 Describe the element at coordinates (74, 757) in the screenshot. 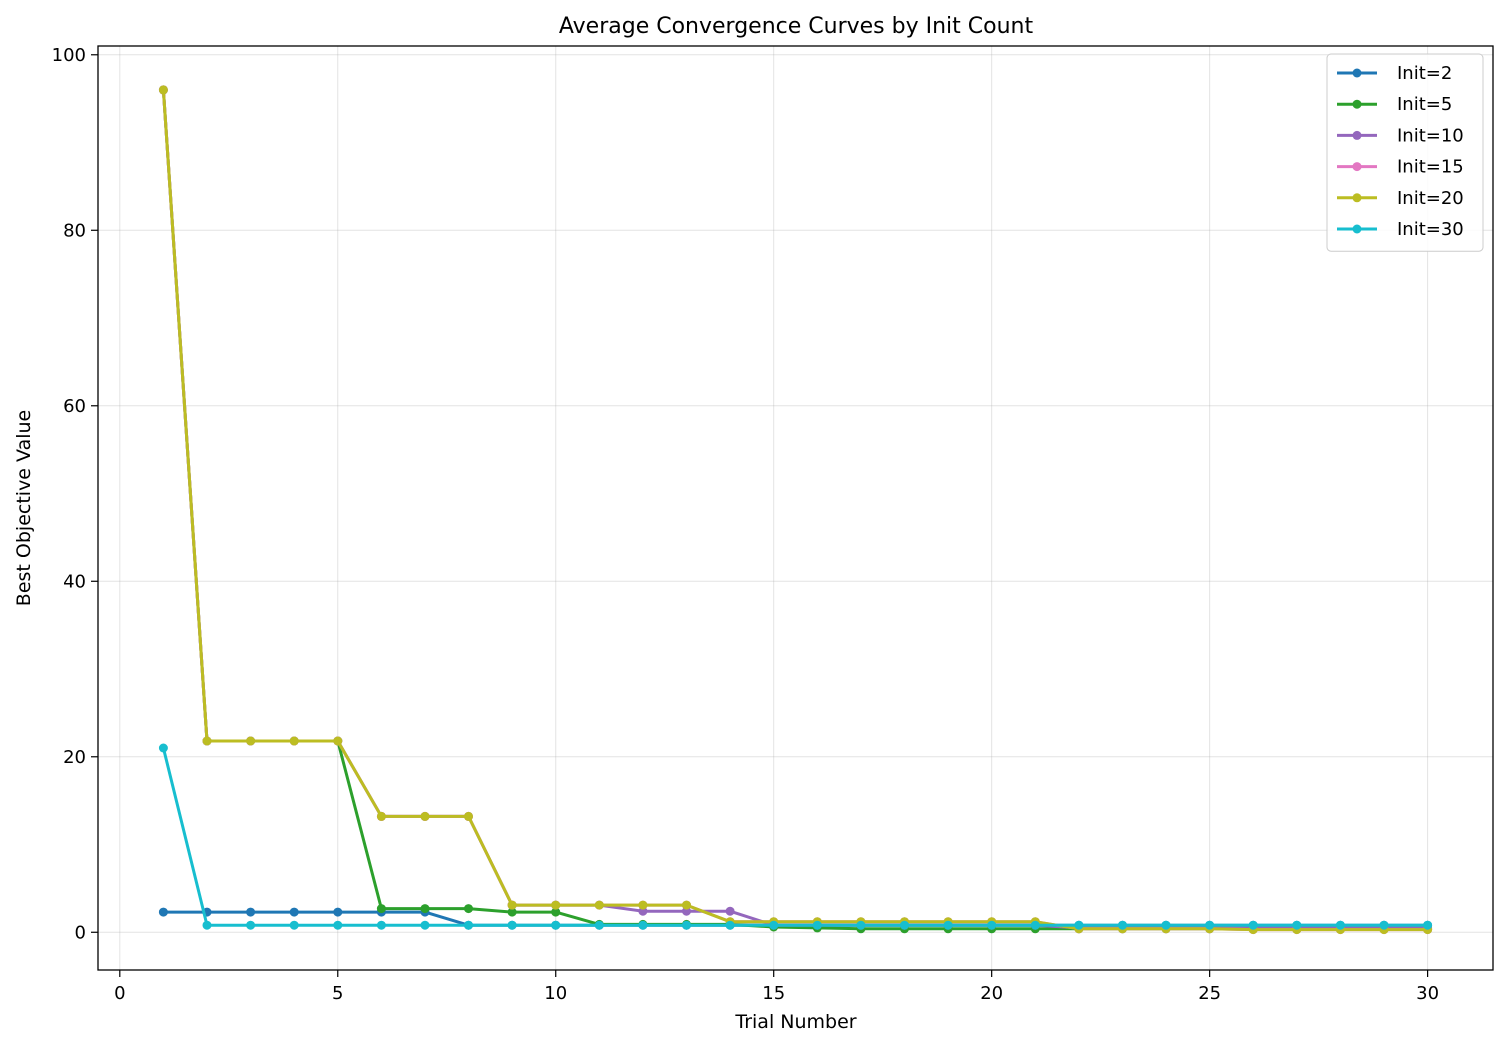

I see `y-tick-label: 20` at that location.